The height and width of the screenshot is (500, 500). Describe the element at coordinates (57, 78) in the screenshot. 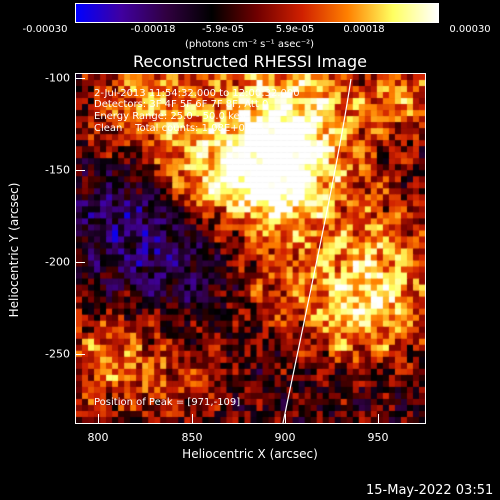

I see `y-tick-label: -100` at that location.